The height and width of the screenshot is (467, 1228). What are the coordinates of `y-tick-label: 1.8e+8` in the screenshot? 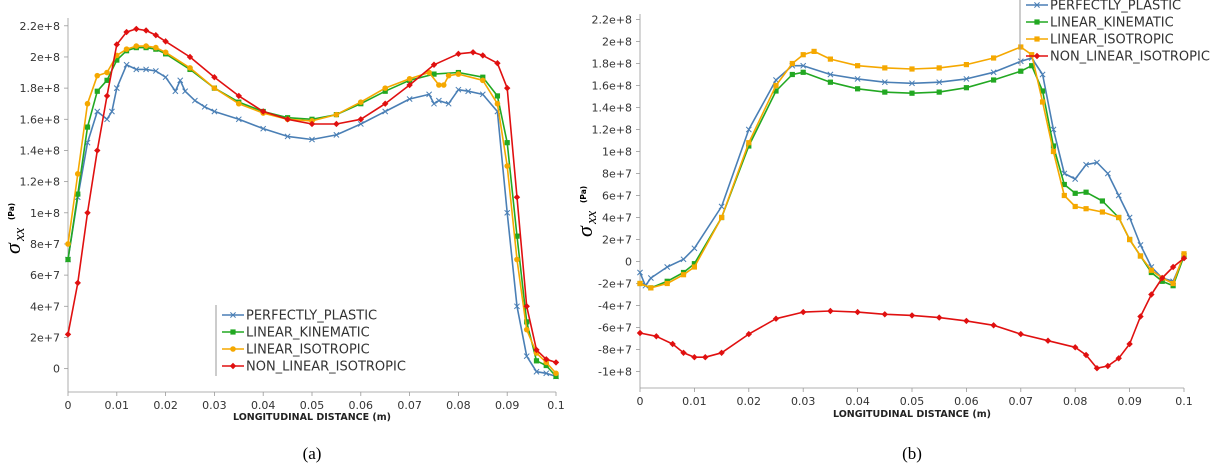 It's located at (40, 88).